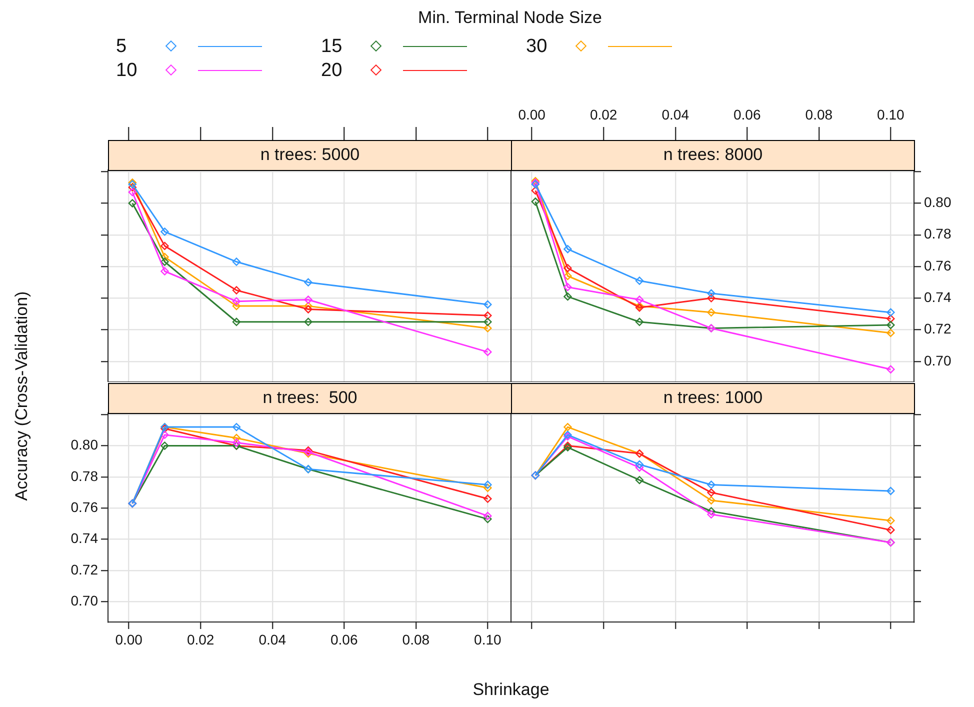 Image resolution: width=974 pixels, height=707 pixels. I want to click on chart-title: n trees: 5000, so click(310, 155).